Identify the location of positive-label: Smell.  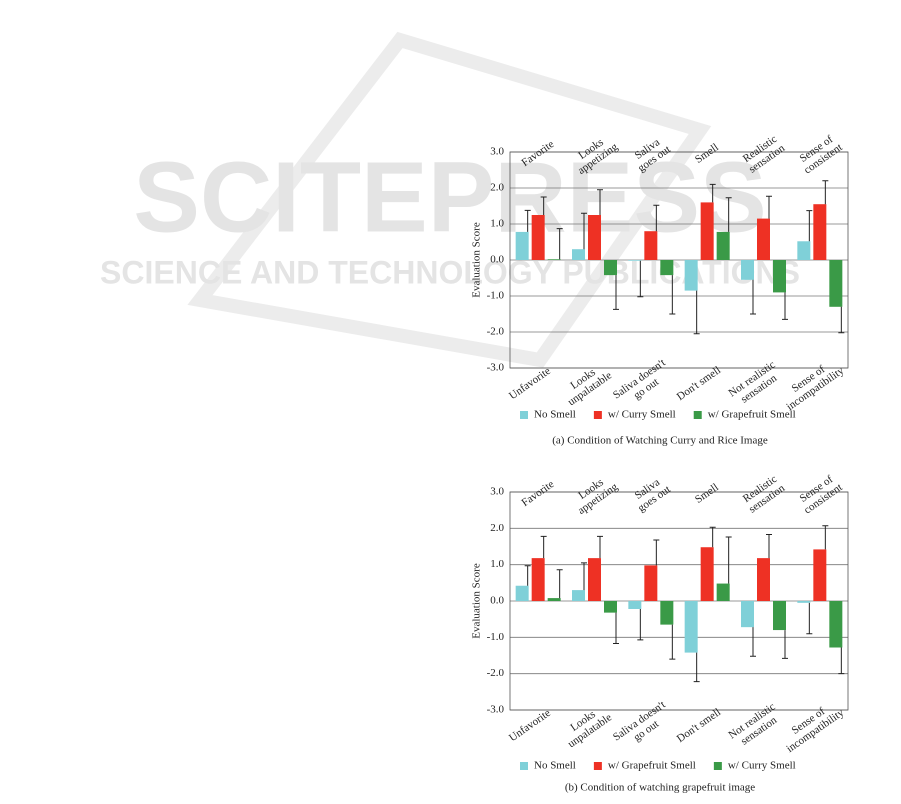
(707, 493).